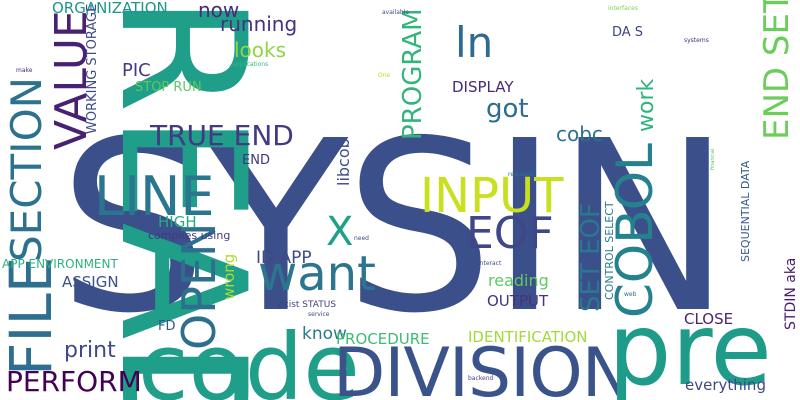 The height and width of the screenshot is (400, 800). What do you see at coordinates (725, 385) in the screenshot?
I see `word-everything: everything` at bounding box center [725, 385].